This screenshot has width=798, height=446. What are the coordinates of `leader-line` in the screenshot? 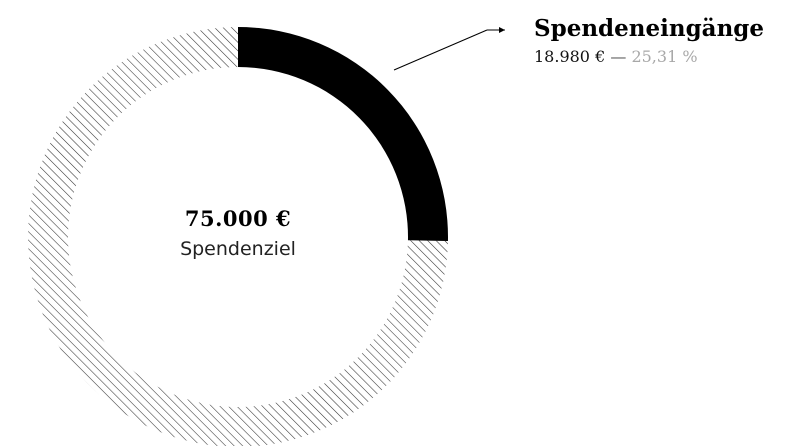 It's located at (440, 50).